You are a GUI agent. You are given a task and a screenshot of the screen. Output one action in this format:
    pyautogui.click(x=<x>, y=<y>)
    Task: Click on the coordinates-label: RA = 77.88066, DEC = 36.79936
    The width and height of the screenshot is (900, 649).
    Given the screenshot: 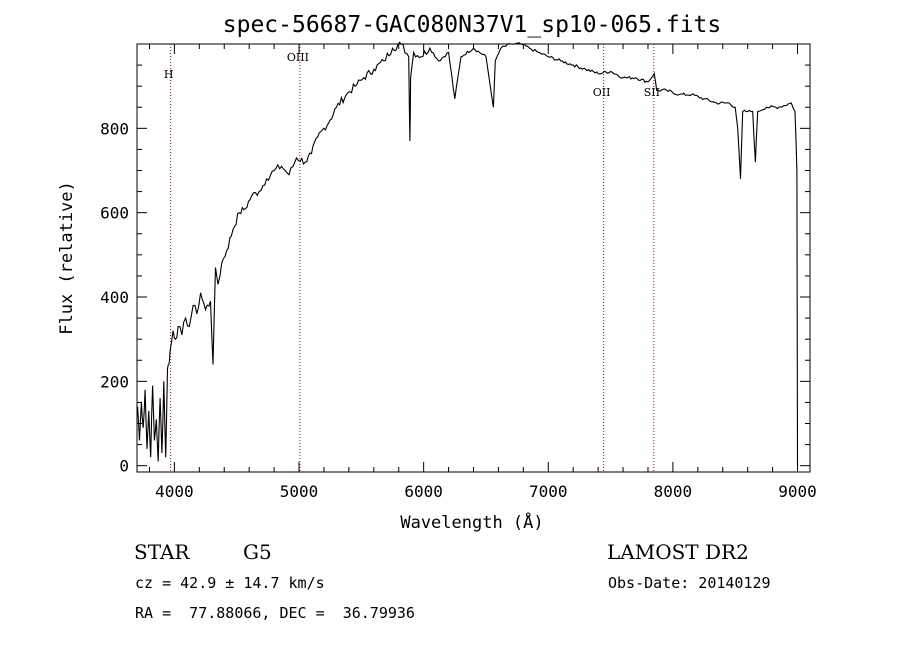 What is the action you would take?
    pyautogui.click(x=275, y=613)
    